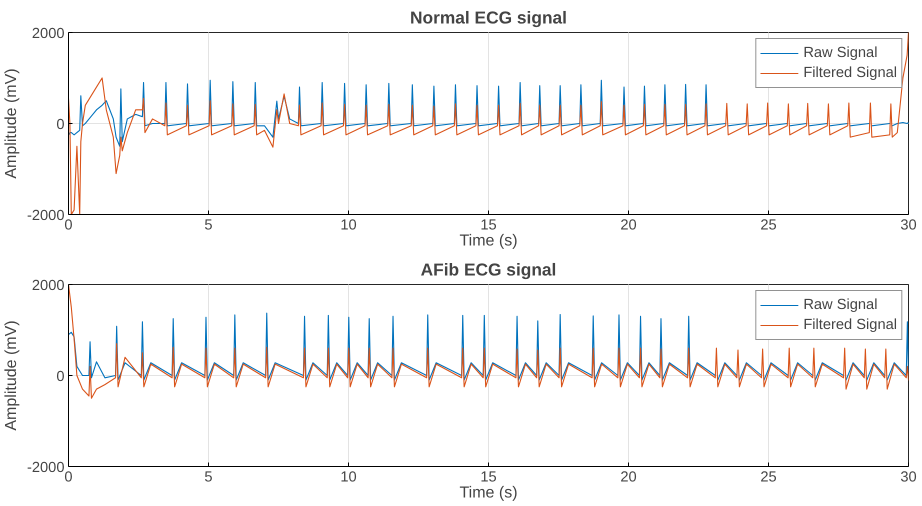 The image size is (922, 506). Describe the element at coordinates (488, 270) in the screenshot. I see `chart-title: AFib ECG signal` at that location.